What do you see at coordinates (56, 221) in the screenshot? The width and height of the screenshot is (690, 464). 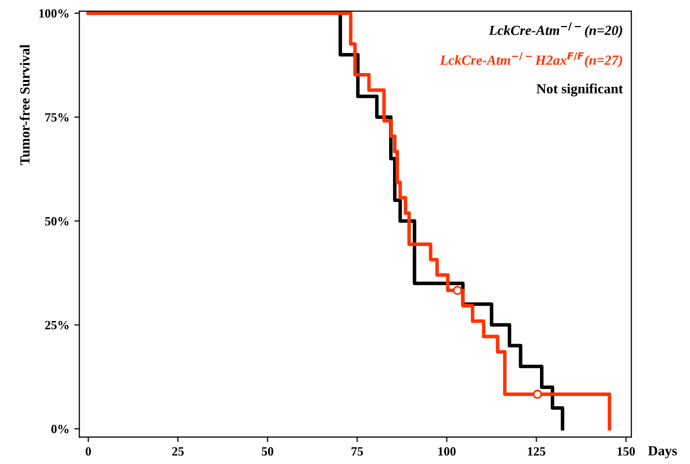 I see `y-tick-label: 50%` at bounding box center [56, 221].